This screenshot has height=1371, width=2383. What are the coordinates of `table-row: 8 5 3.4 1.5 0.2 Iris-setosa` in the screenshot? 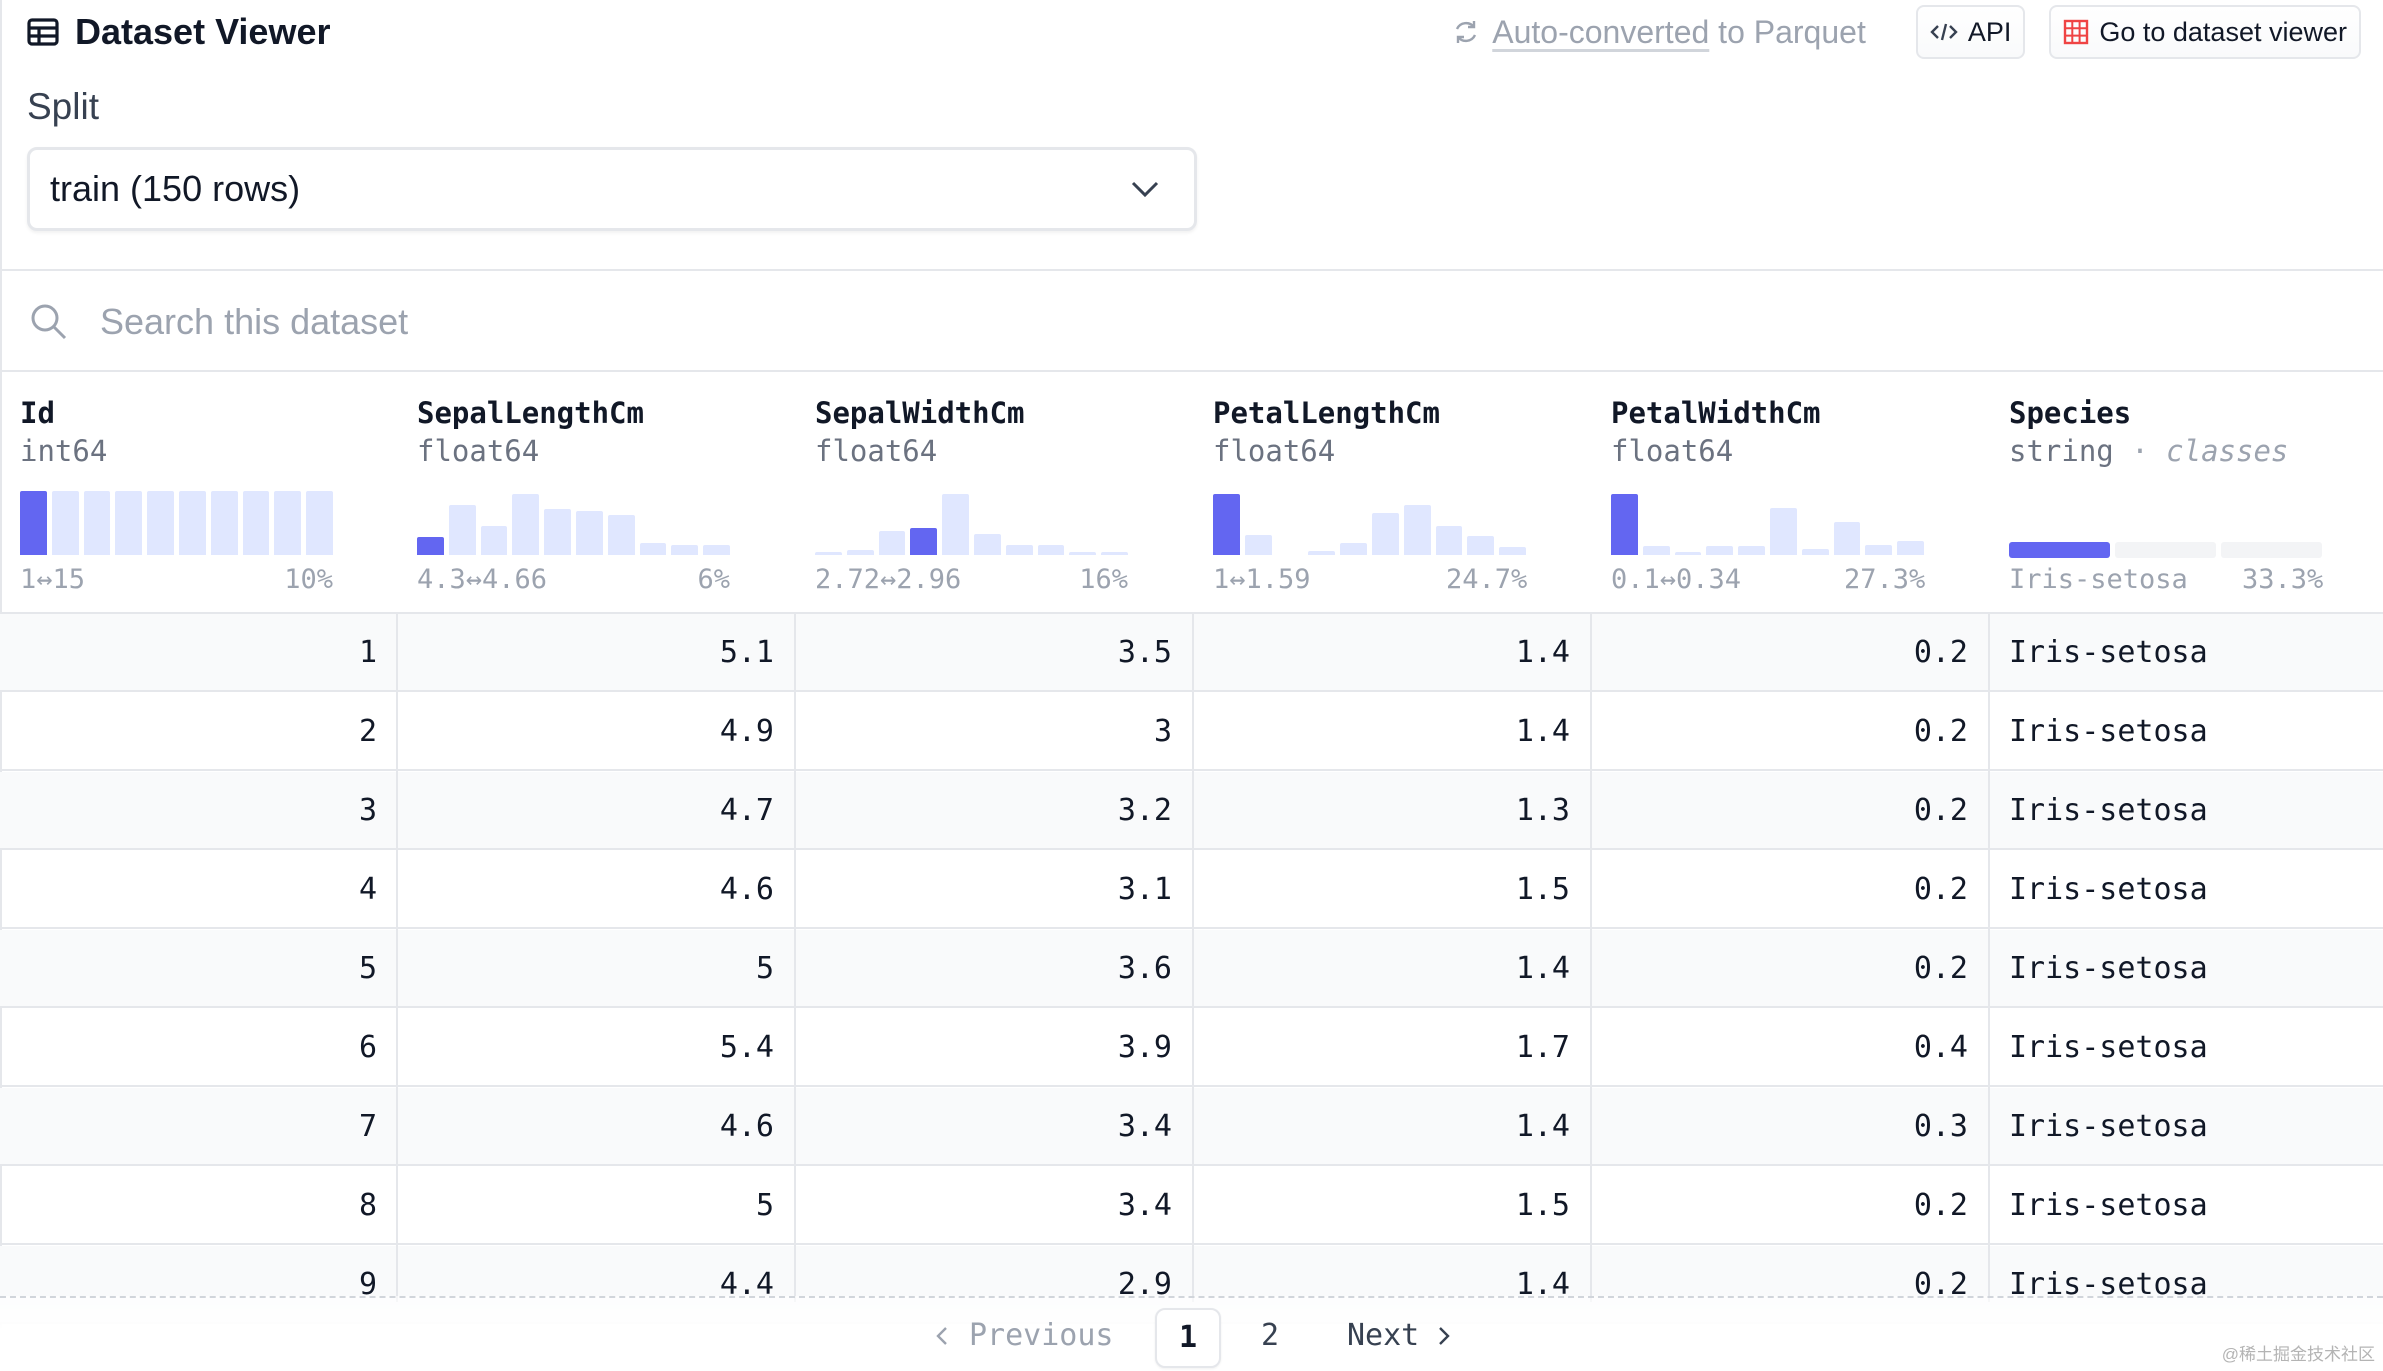 It's located at (1191, 1206).